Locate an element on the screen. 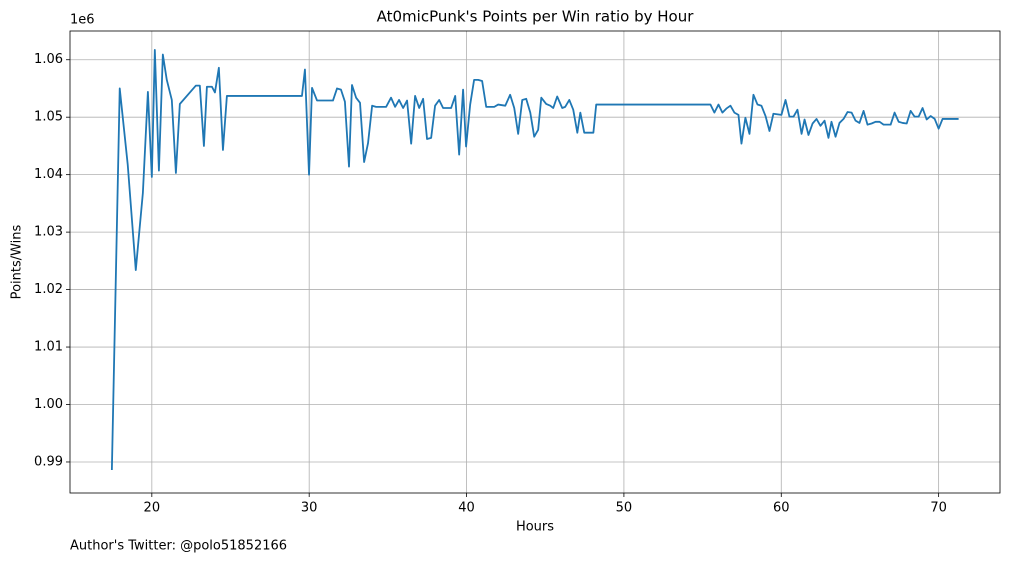  y-tick-label: 1.04 is located at coordinates (48, 174).